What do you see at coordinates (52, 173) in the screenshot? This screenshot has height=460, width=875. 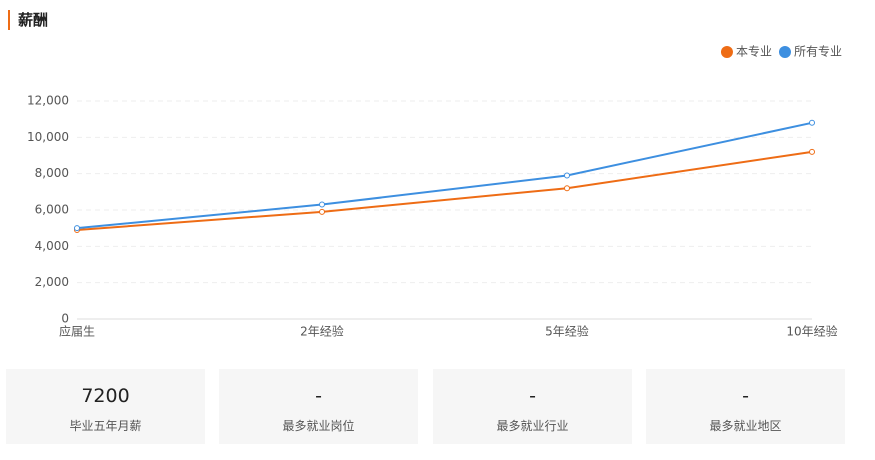 I see `y-tick-label: 8,000` at bounding box center [52, 173].